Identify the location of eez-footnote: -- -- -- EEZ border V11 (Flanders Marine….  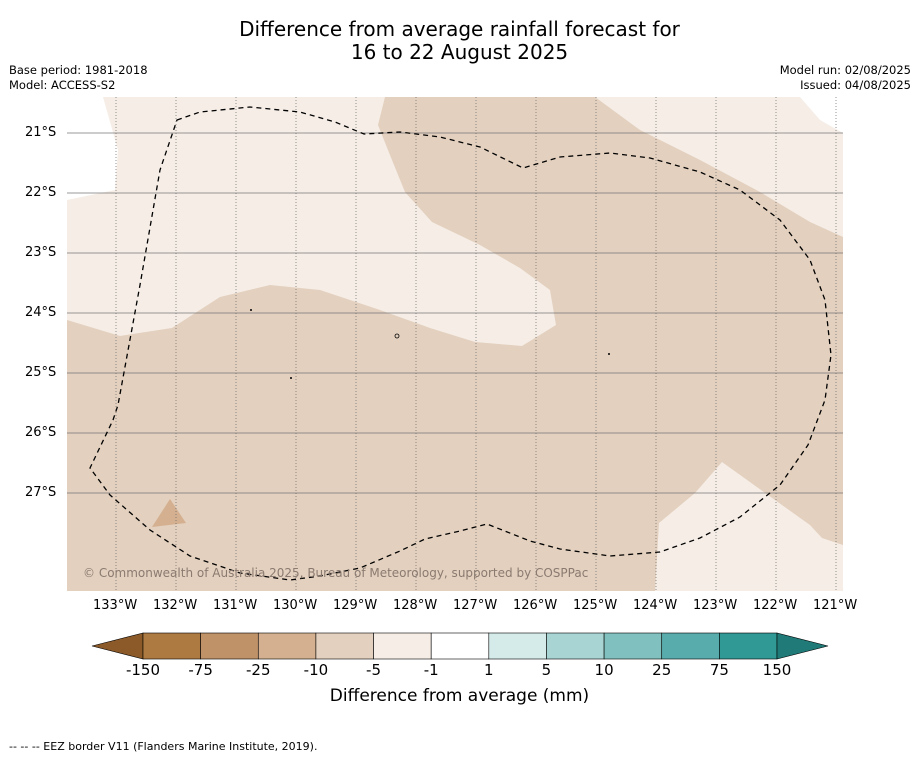
(163, 746).